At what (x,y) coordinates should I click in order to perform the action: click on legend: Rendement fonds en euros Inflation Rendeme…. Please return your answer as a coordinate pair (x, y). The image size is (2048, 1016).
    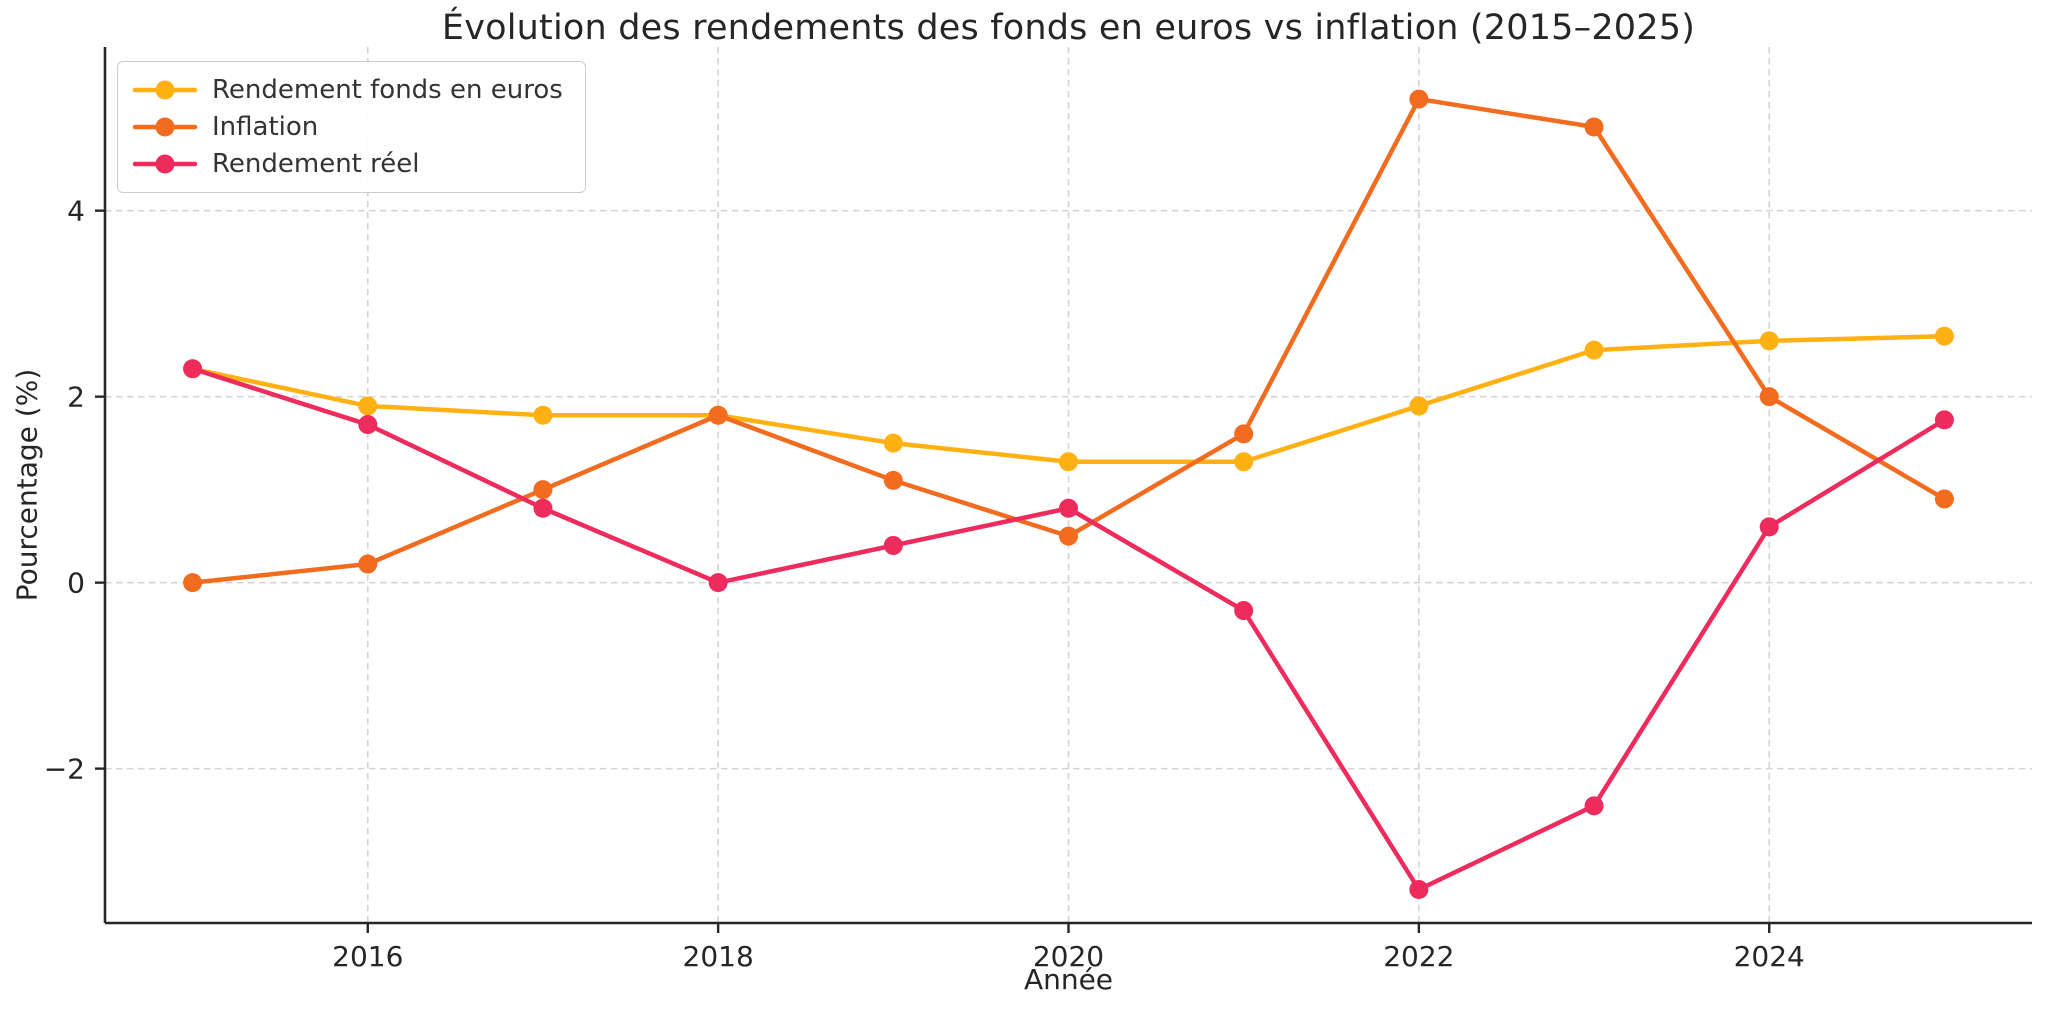
    Looking at the image, I should click on (351, 127).